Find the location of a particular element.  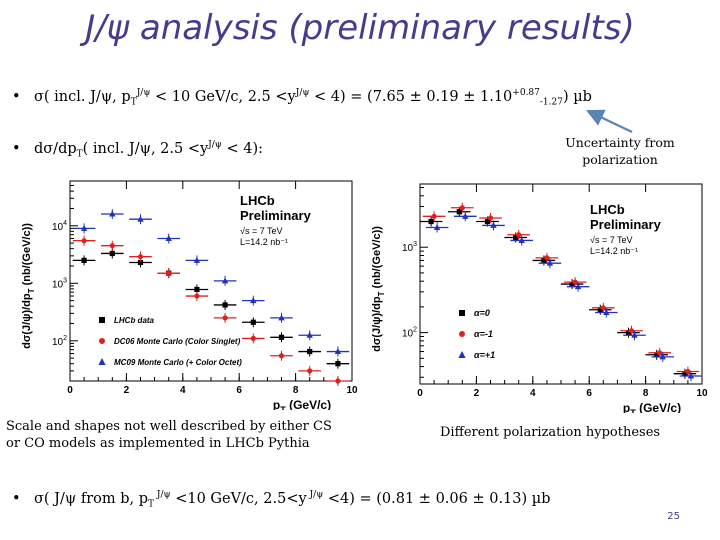

energy-label: √s = 7 TeV is located at coordinates (611, 240).